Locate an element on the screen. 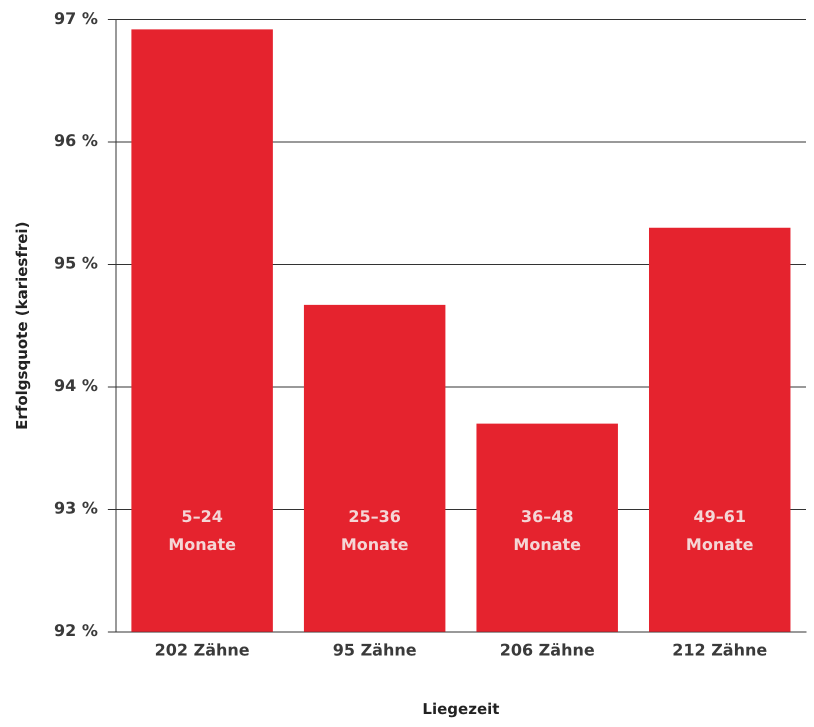  y-axis-title: Erfolgsquote (kariesfrei) is located at coordinates (21, 326).